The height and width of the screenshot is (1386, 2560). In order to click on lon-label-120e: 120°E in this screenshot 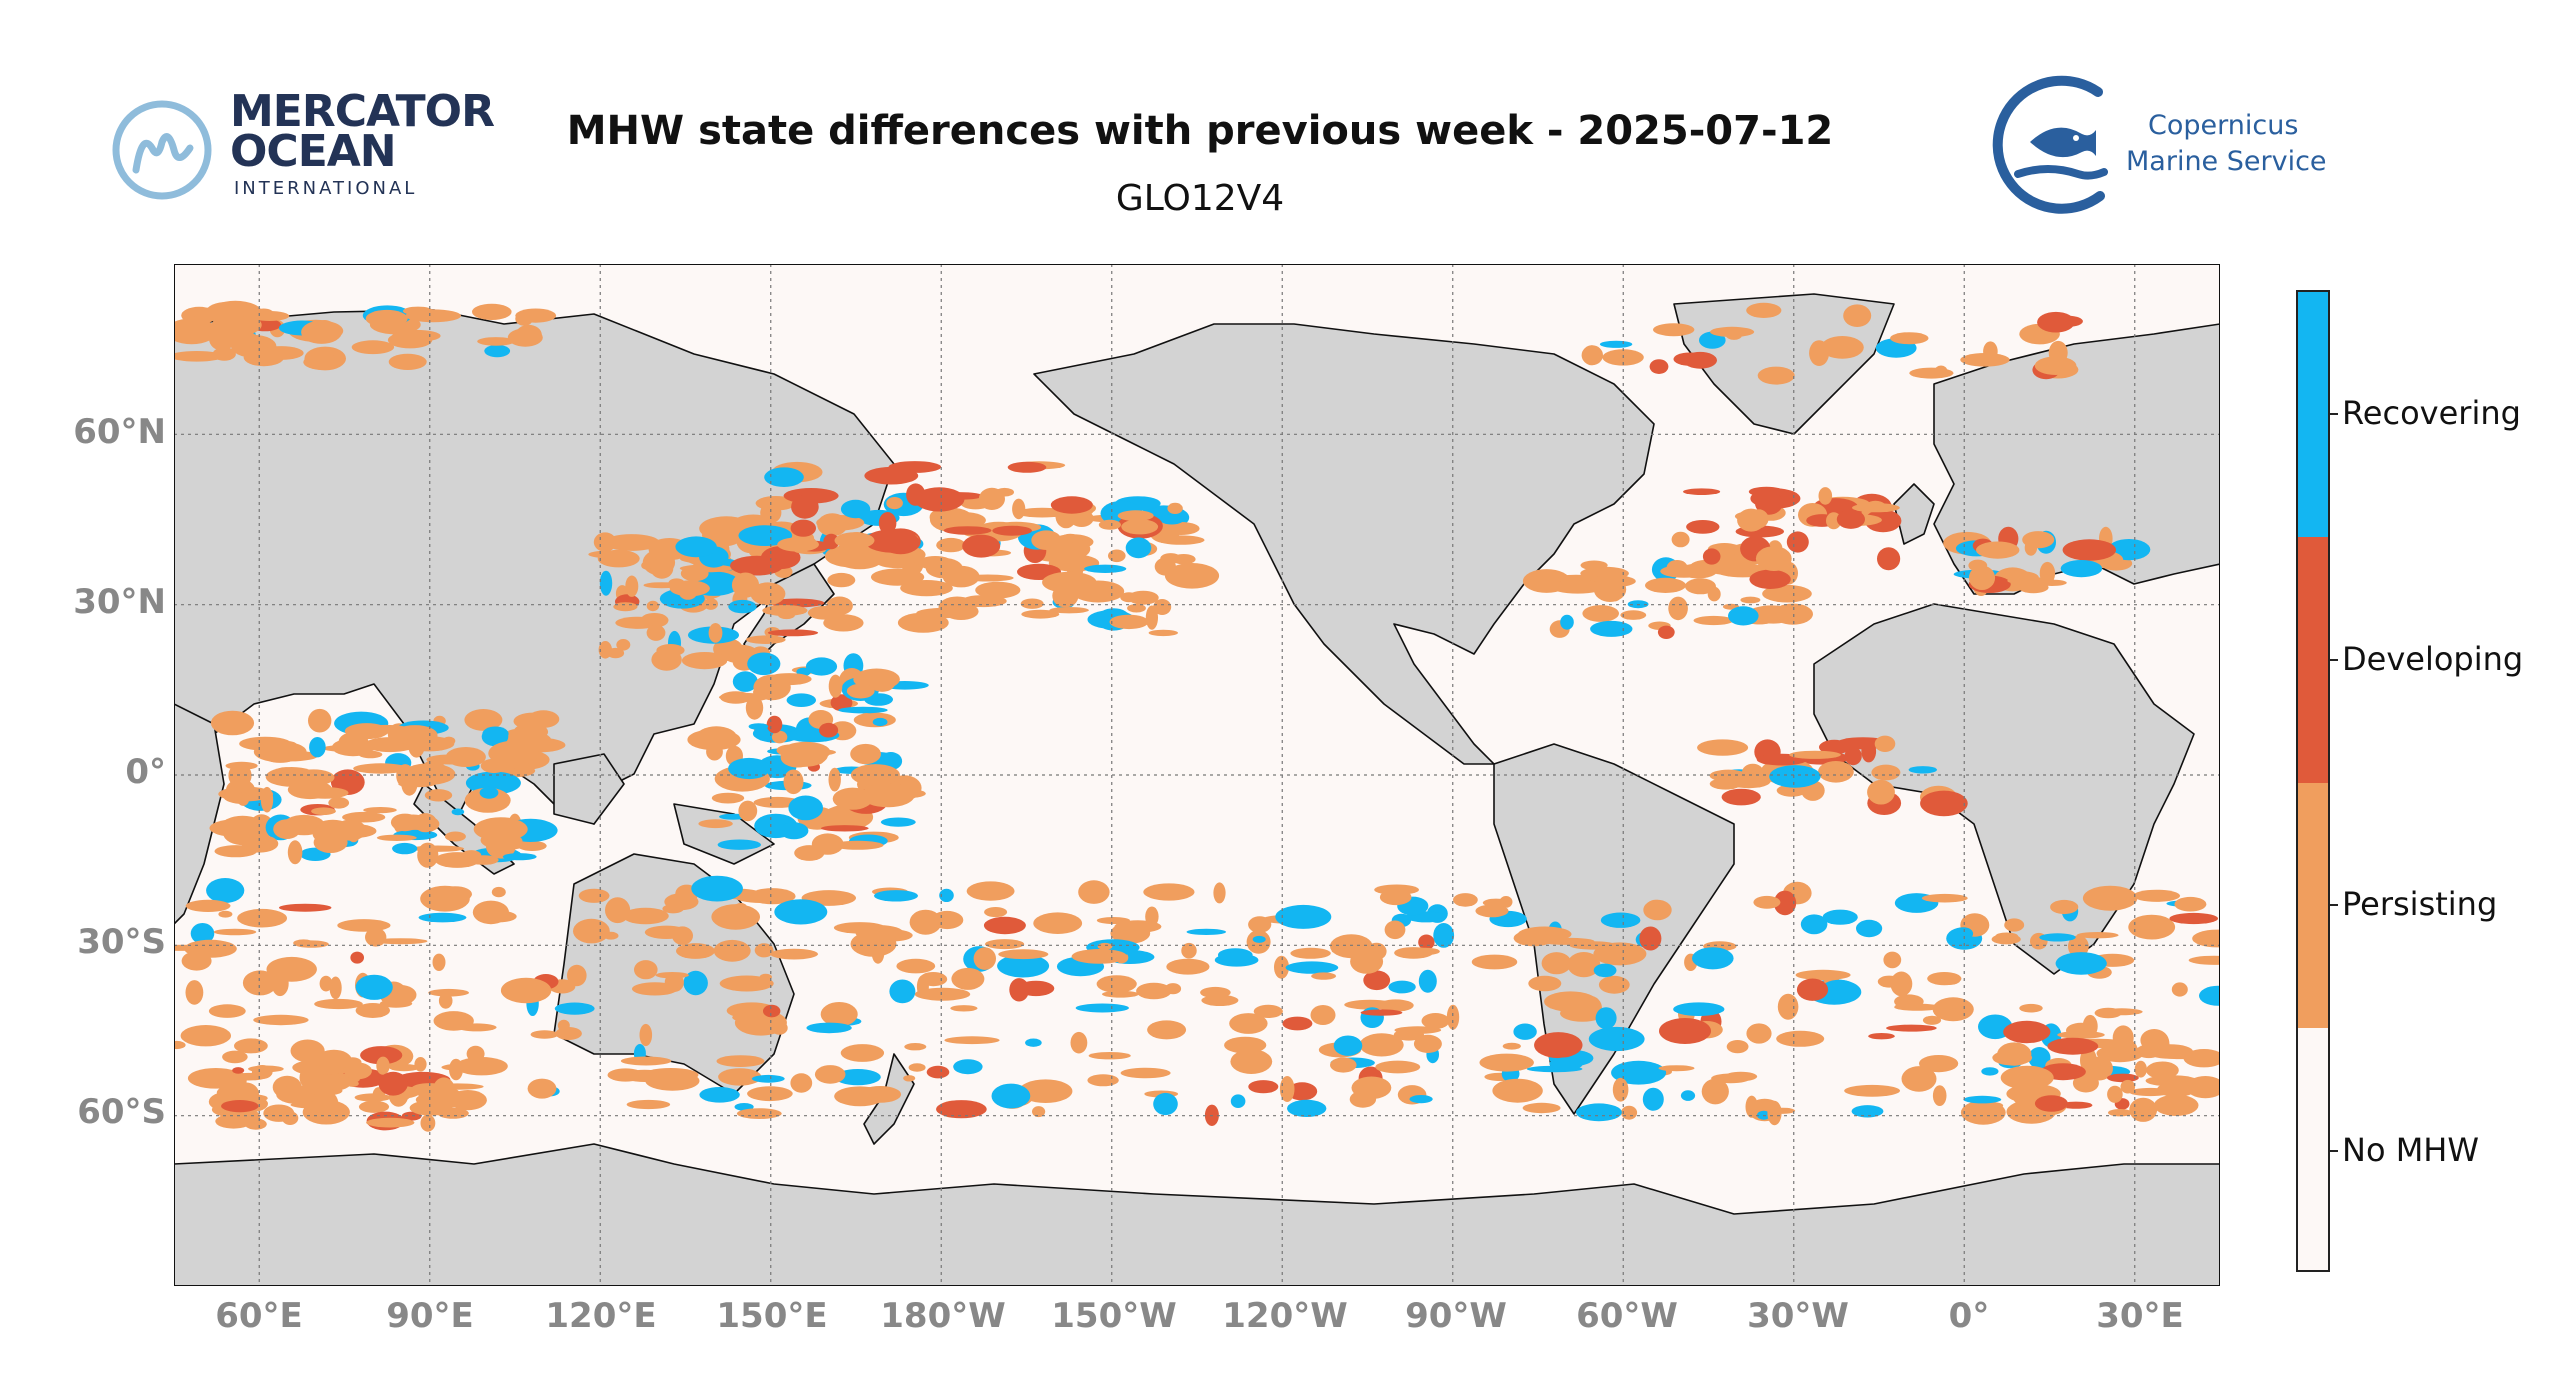, I will do `click(601, 1316)`.